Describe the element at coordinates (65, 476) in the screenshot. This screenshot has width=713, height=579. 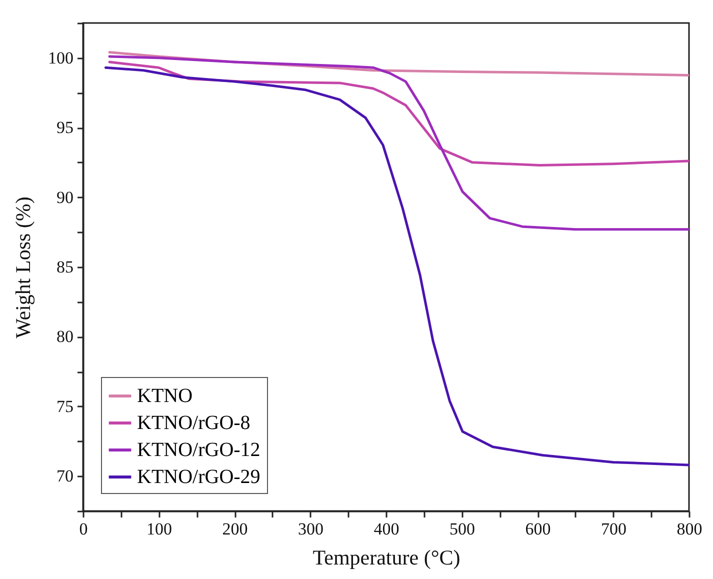
I see `y-tick-label: 70` at that location.